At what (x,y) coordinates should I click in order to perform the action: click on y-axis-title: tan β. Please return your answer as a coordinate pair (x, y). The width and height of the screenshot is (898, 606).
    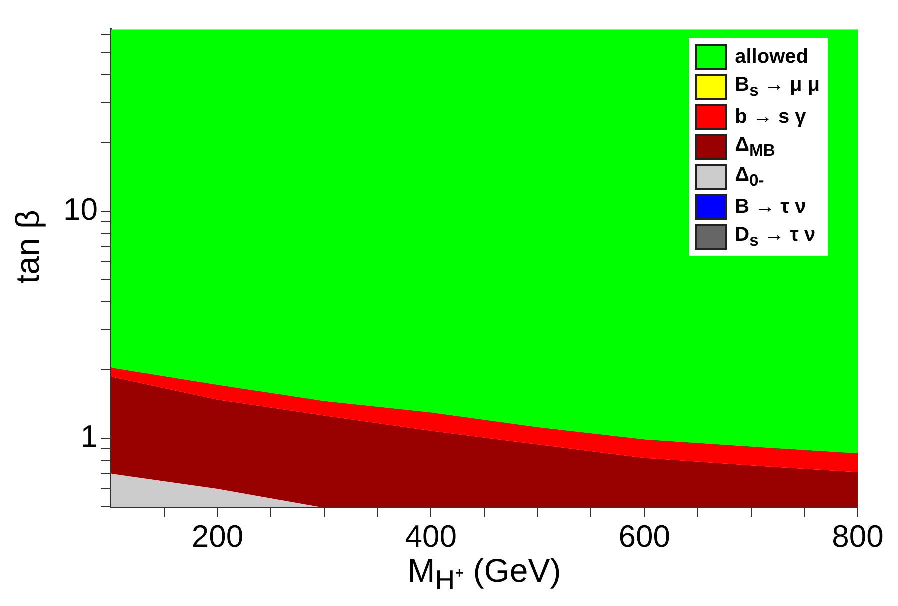
    Looking at the image, I should click on (28, 247).